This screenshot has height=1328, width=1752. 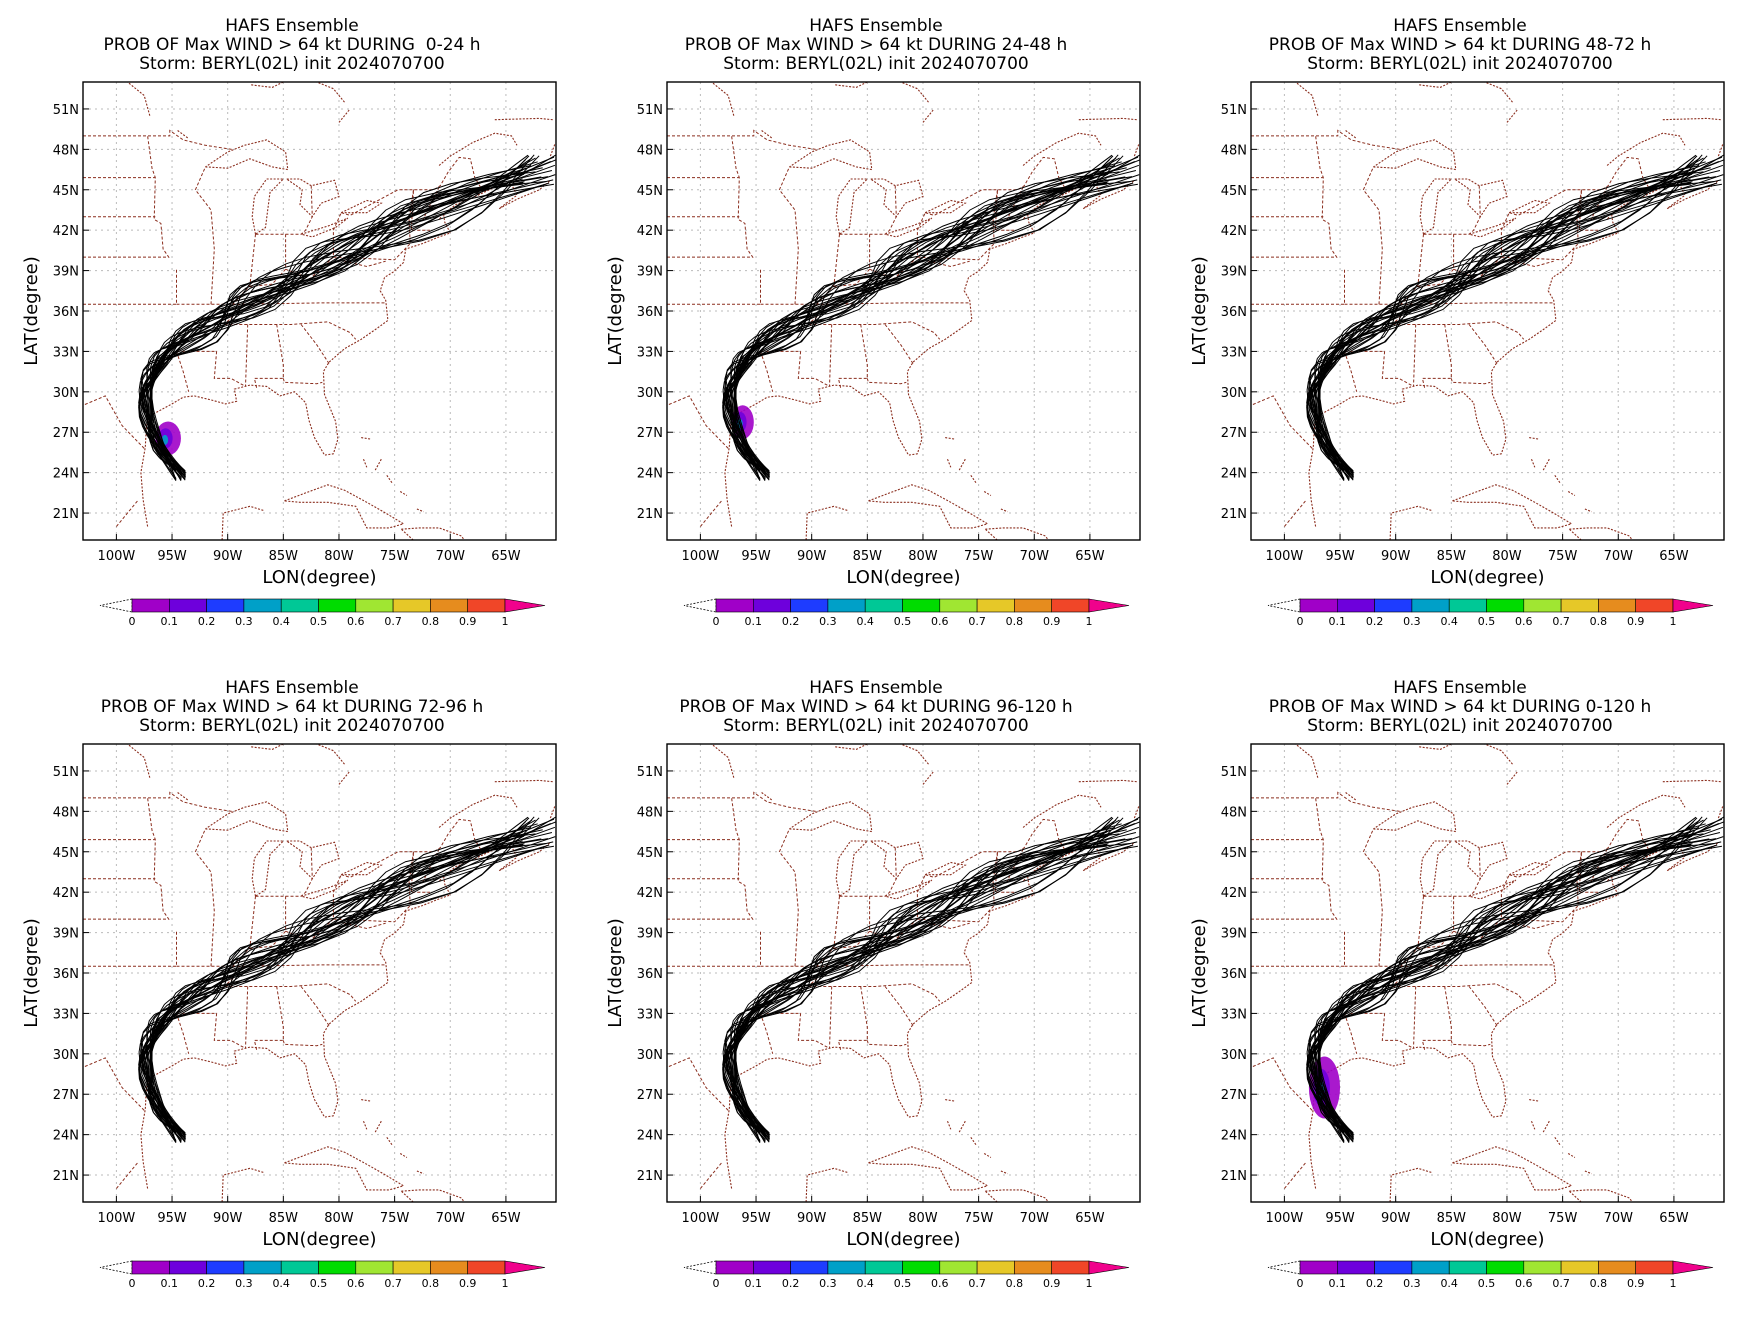 I want to click on y-tick-label: 39N, so click(x=66, y=272).